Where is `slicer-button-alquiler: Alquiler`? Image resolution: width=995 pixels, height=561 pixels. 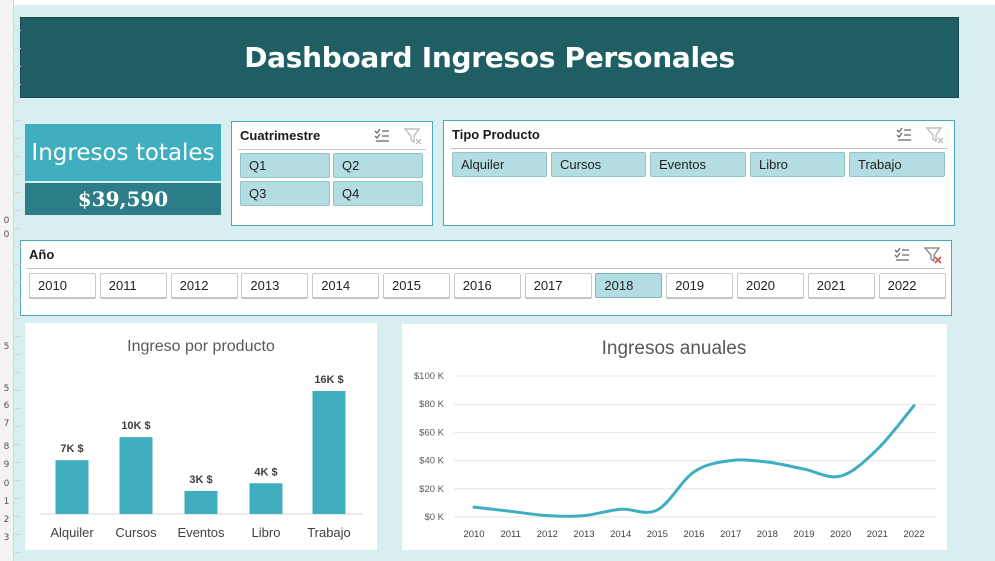 slicer-button-alquiler: Alquiler is located at coordinates (499, 164).